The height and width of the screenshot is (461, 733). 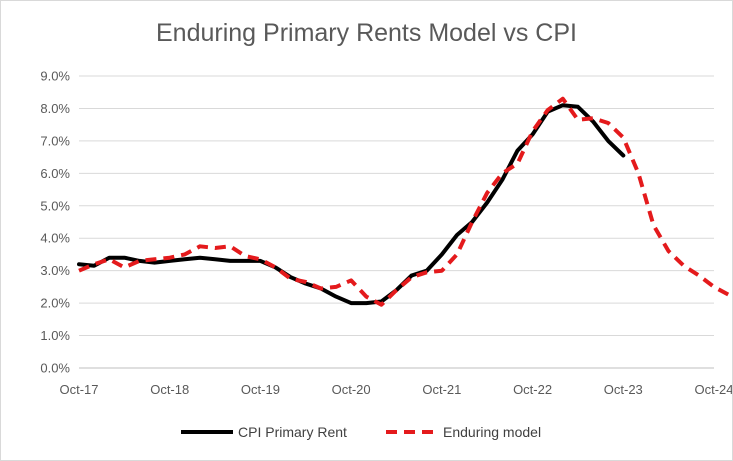 I want to click on y-tick-label: 3.0%, so click(x=55, y=270).